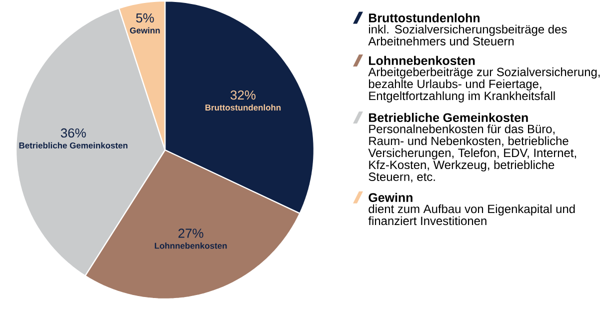 Image resolution: width=604 pixels, height=323 pixels. I want to click on legend-label: Lohnnebenkosten, so click(422, 61).